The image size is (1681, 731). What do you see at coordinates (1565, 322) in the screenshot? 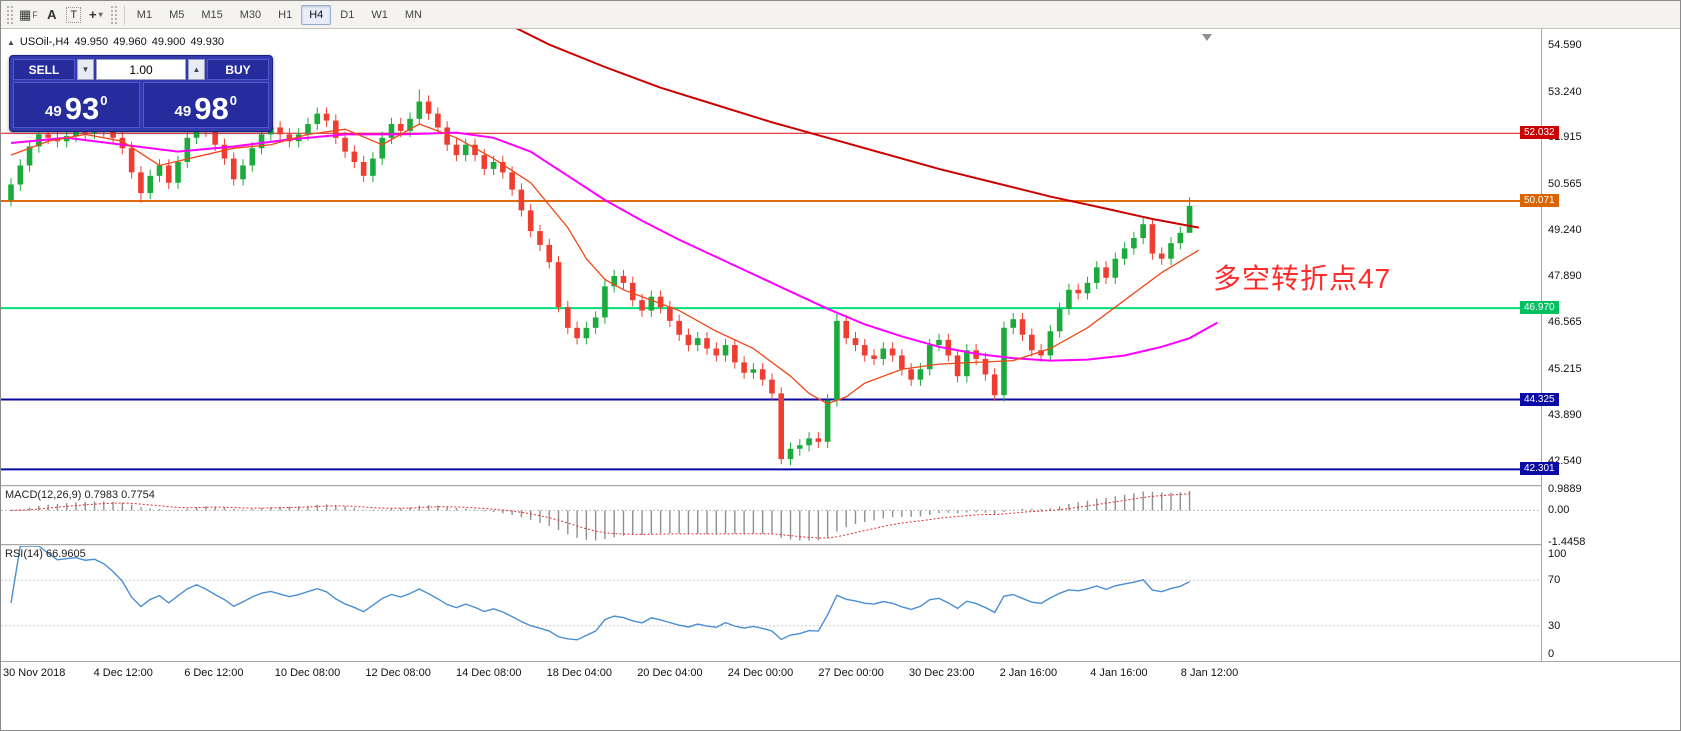
I see `price-tick: 46.565` at bounding box center [1565, 322].